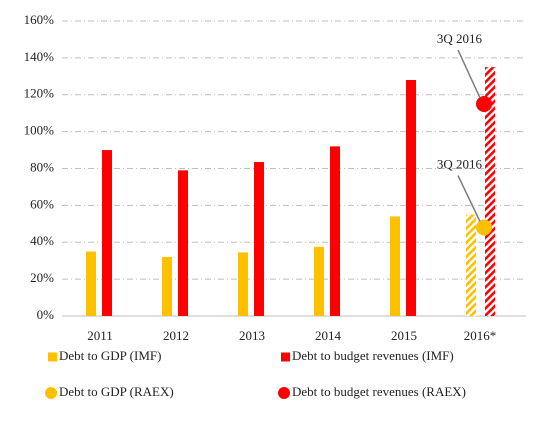 The height and width of the screenshot is (430, 536). What do you see at coordinates (39, 130) in the screenshot?
I see `y-tick-label: 100%` at bounding box center [39, 130].